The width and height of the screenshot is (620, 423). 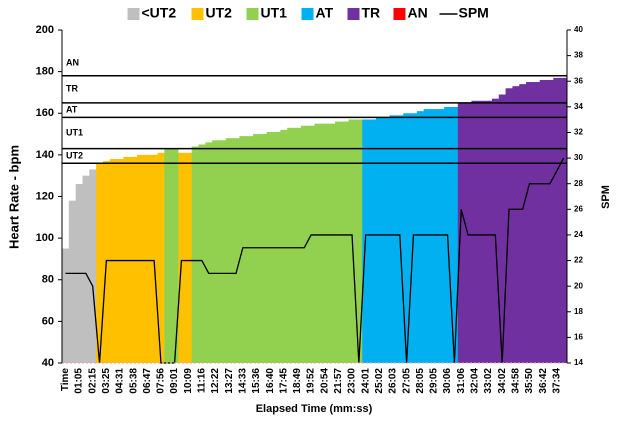 I want to click on legend-label: AT, so click(x=325, y=13).